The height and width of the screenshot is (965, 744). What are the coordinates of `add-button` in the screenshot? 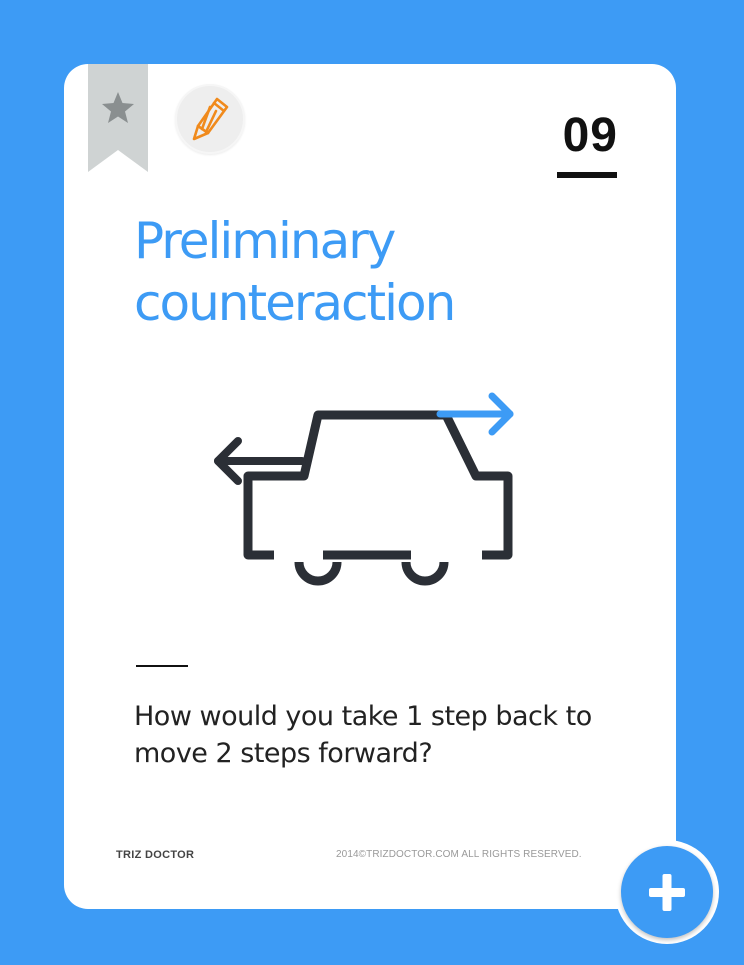 It's located at (667, 892).